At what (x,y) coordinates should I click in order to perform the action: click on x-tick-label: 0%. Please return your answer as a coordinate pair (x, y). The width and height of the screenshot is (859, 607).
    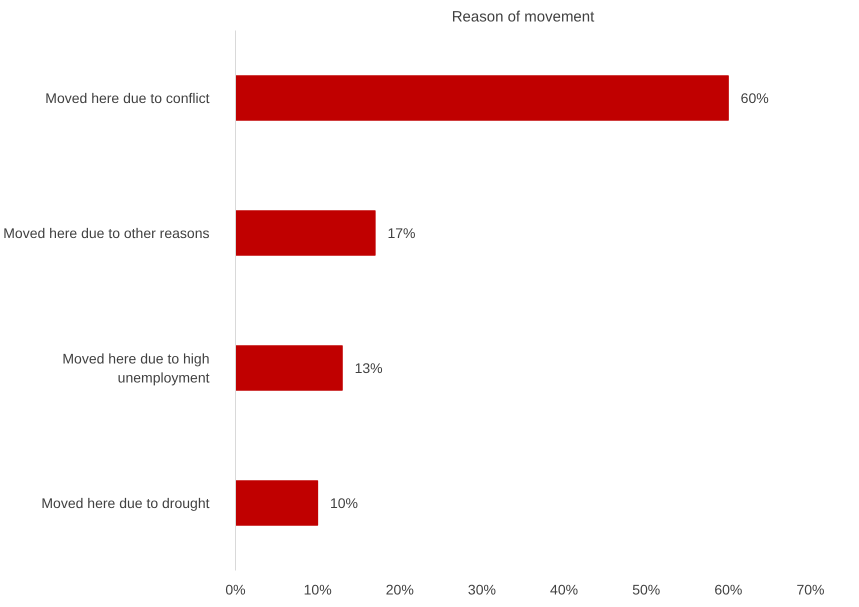
    Looking at the image, I should click on (235, 590).